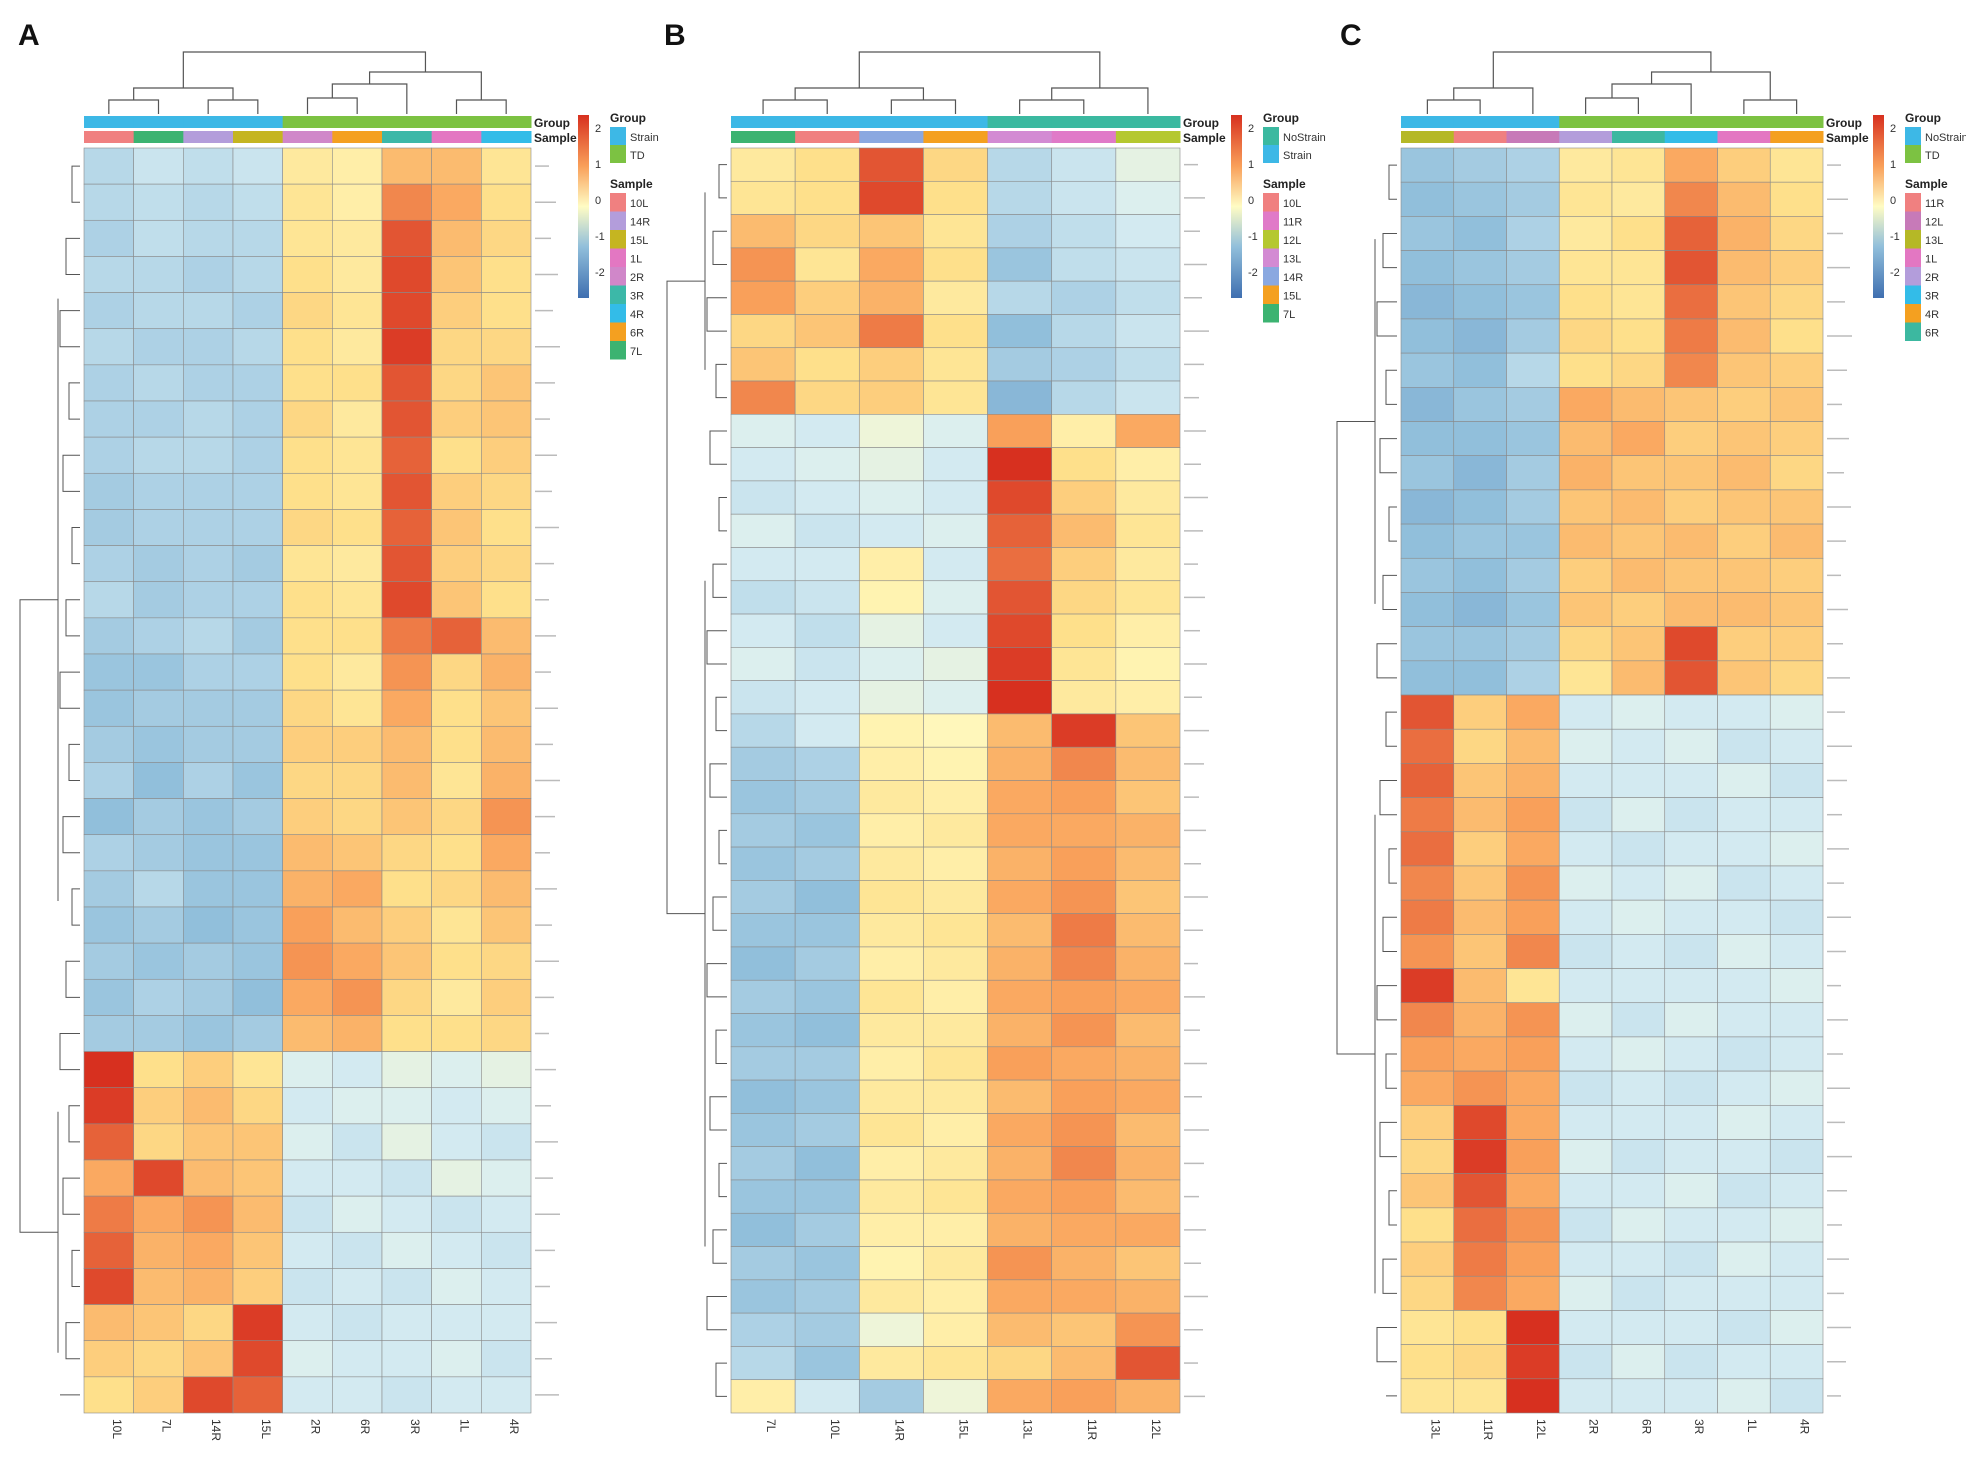  Describe the element at coordinates (1251, 165) in the screenshot. I see `color-scale-tick: 1` at that location.